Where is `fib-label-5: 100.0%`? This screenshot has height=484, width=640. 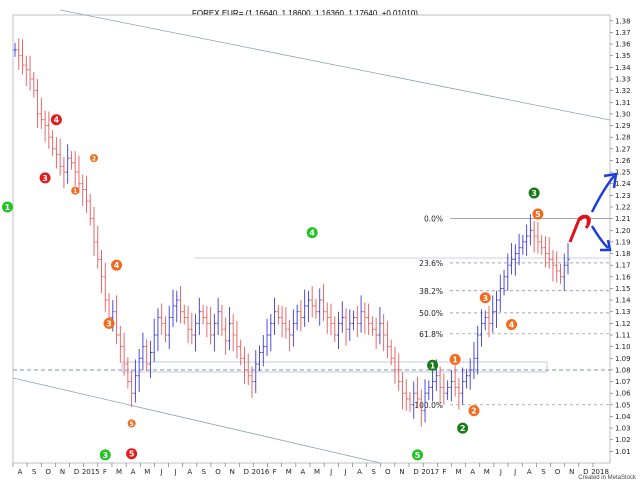 fib-label-5: 100.0% is located at coordinates (428, 405).